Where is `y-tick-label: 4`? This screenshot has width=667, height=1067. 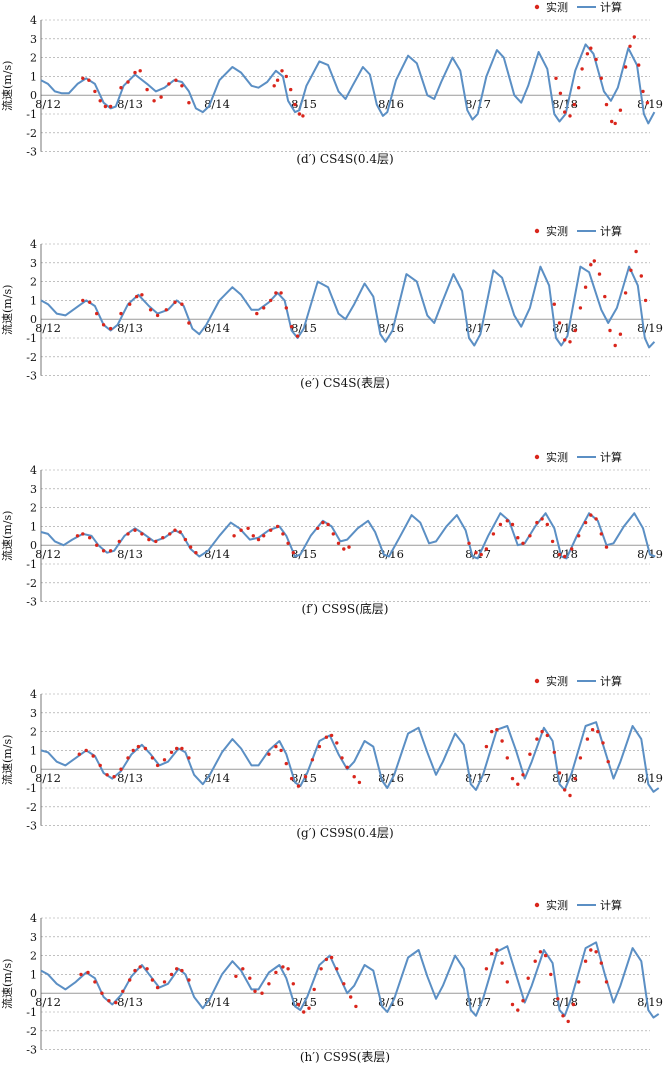
y-tick-label: 4 is located at coordinates (33, 20).